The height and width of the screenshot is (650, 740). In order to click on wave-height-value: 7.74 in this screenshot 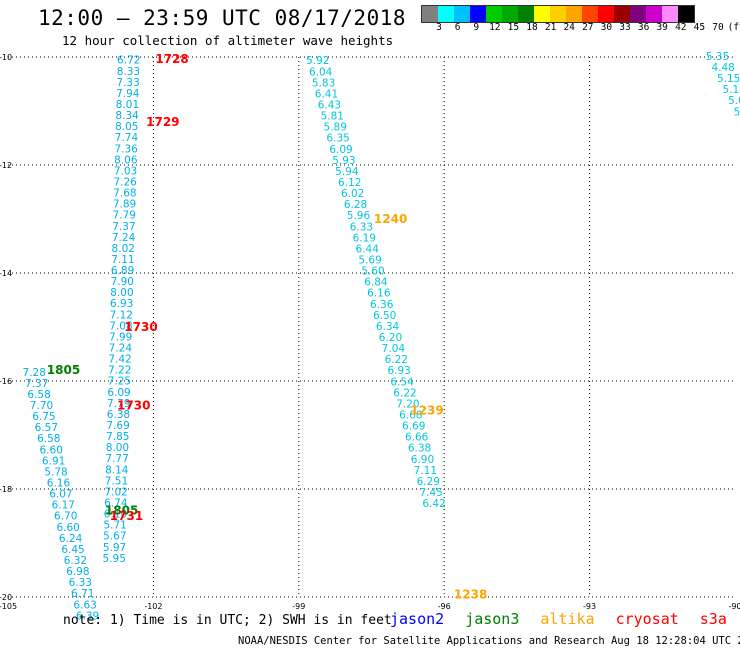, I will do `click(127, 138)`.